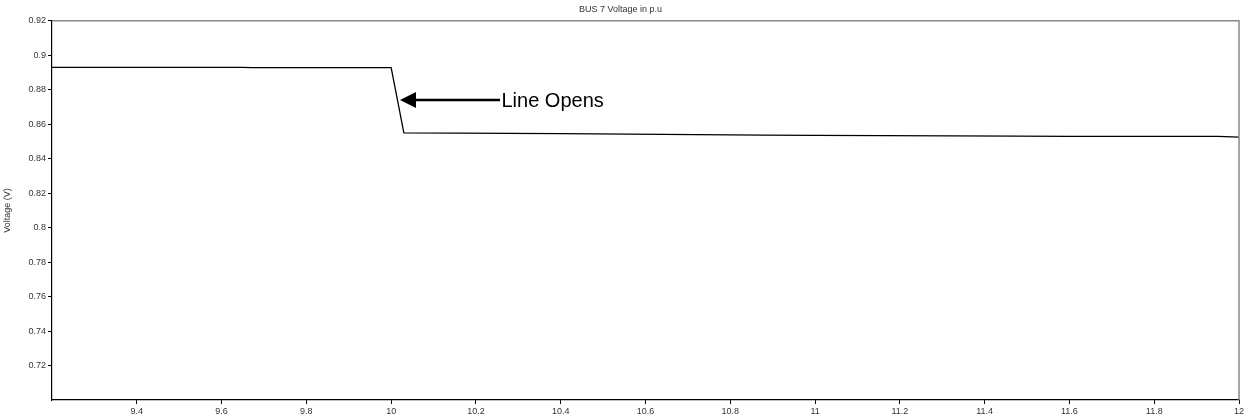 The image size is (1247, 420). I want to click on x-tick-label: 11.6, so click(1069, 410).